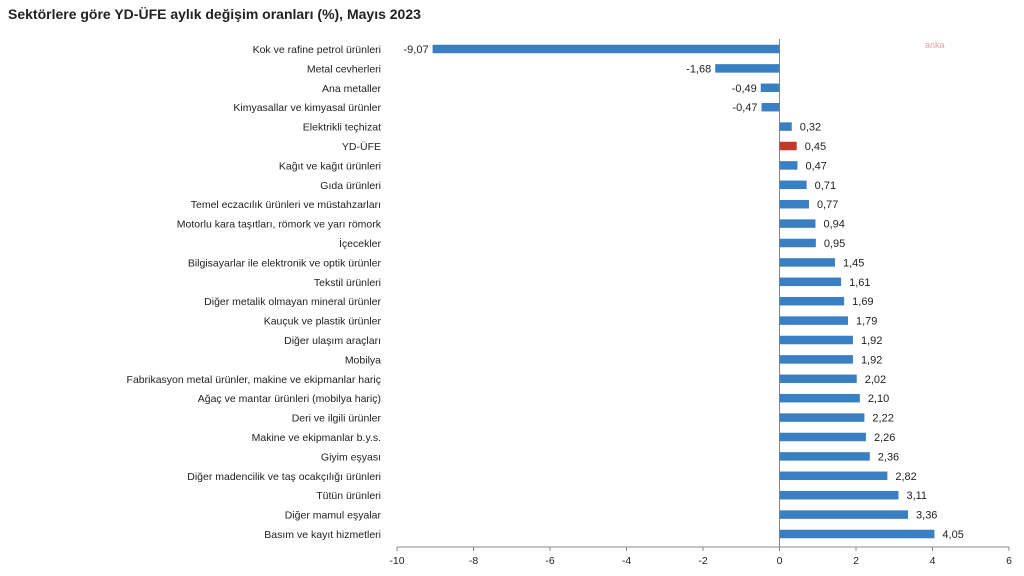  What do you see at coordinates (360, 243) in the screenshot?
I see `category-label: İçecekler` at bounding box center [360, 243].